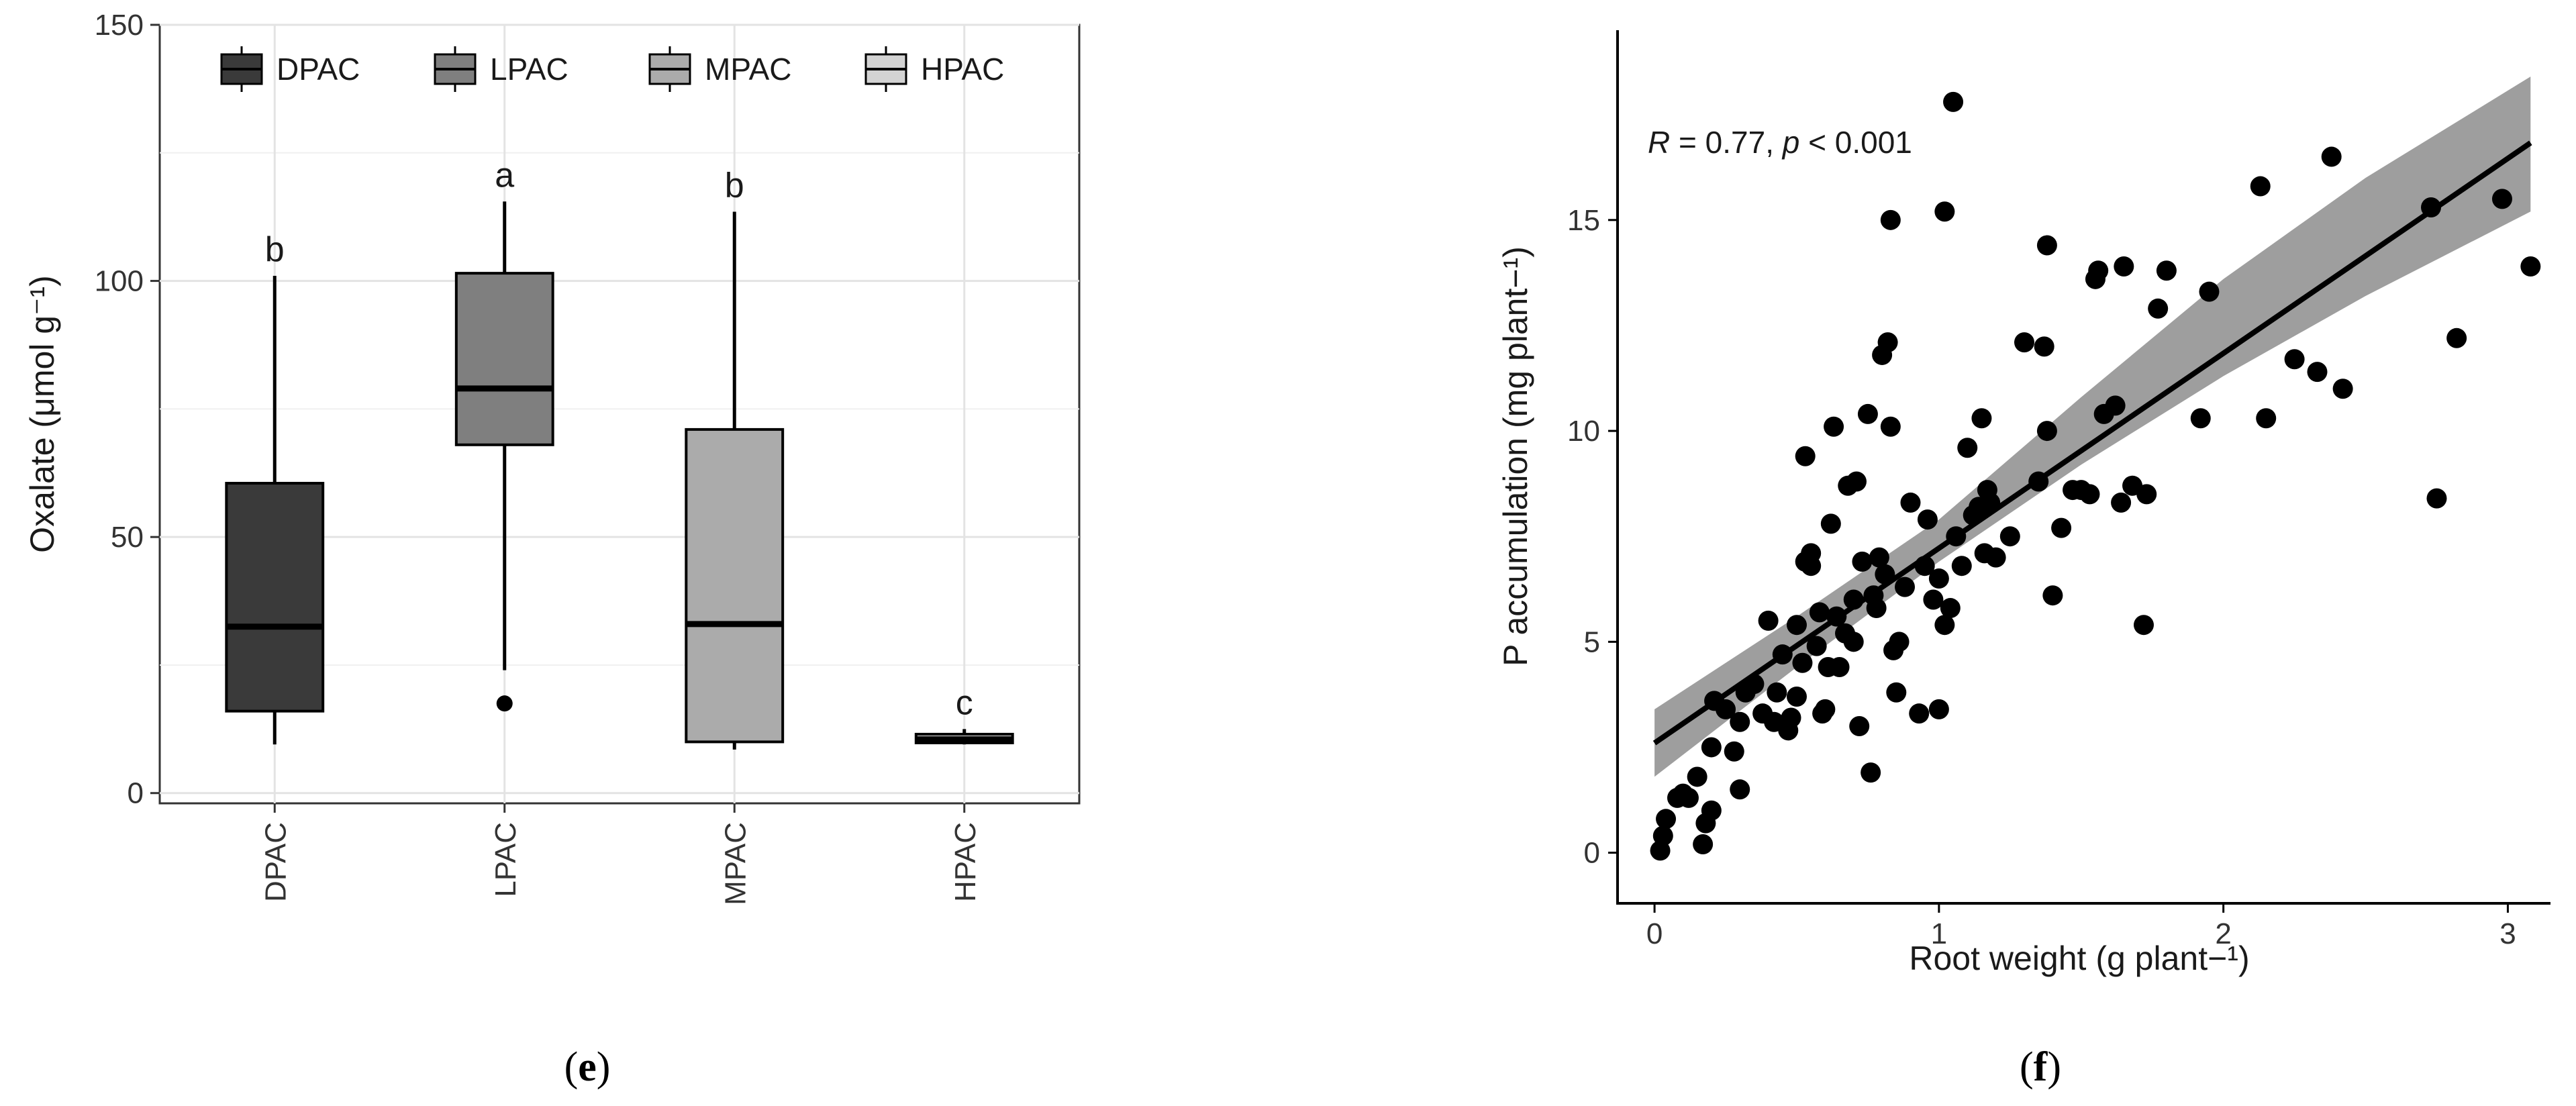 This screenshot has height=1106, width=2576. I want to click on scatter-y-axis-label: P accumulation (mg plant−¹), so click(1515, 456).